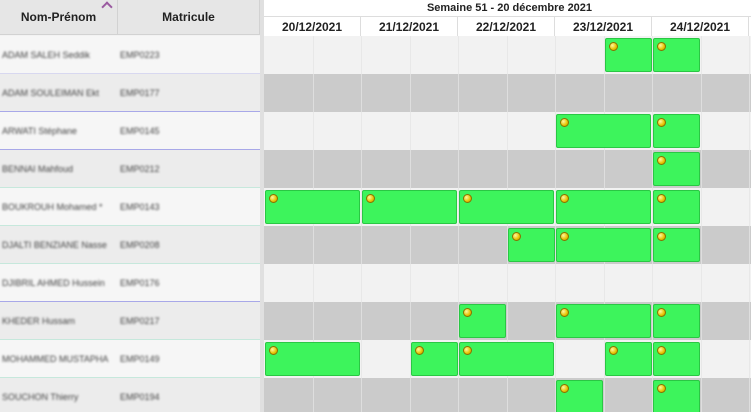 The height and width of the screenshot is (412, 751). What do you see at coordinates (130, 131) in the screenshot?
I see `employee-row: ARWATI Stéphane EMP0145` at bounding box center [130, 131].